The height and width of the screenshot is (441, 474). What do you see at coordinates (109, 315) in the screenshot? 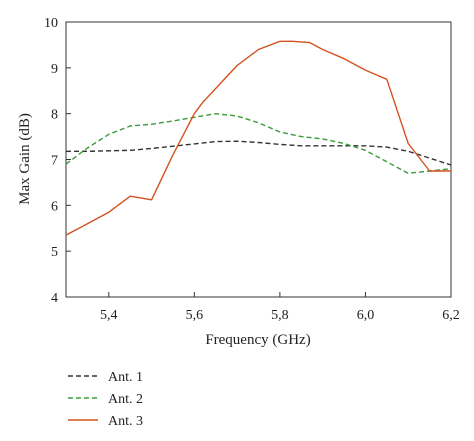
I see `x-tick-label: 5,4` at bounding box center [109, 315].